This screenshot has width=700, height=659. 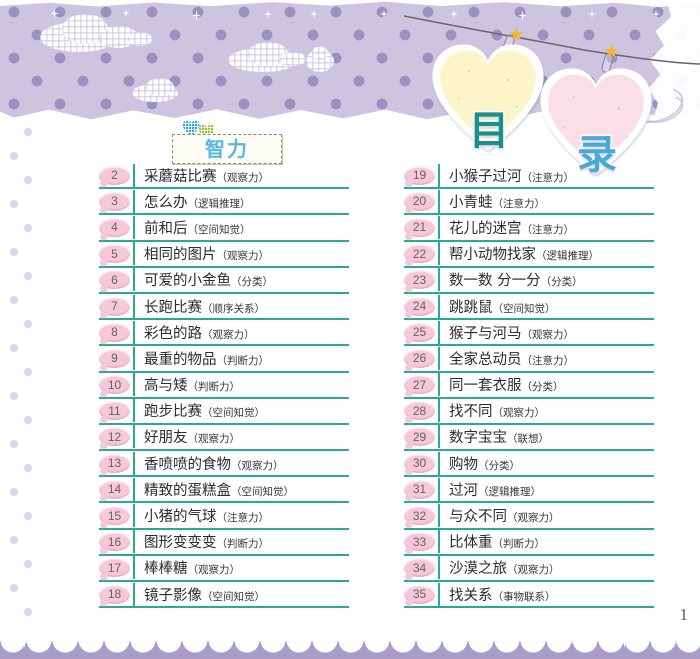 I want to click on toc-row: 34 沙漠之旅（观察力）, so click(x=529, y=569).